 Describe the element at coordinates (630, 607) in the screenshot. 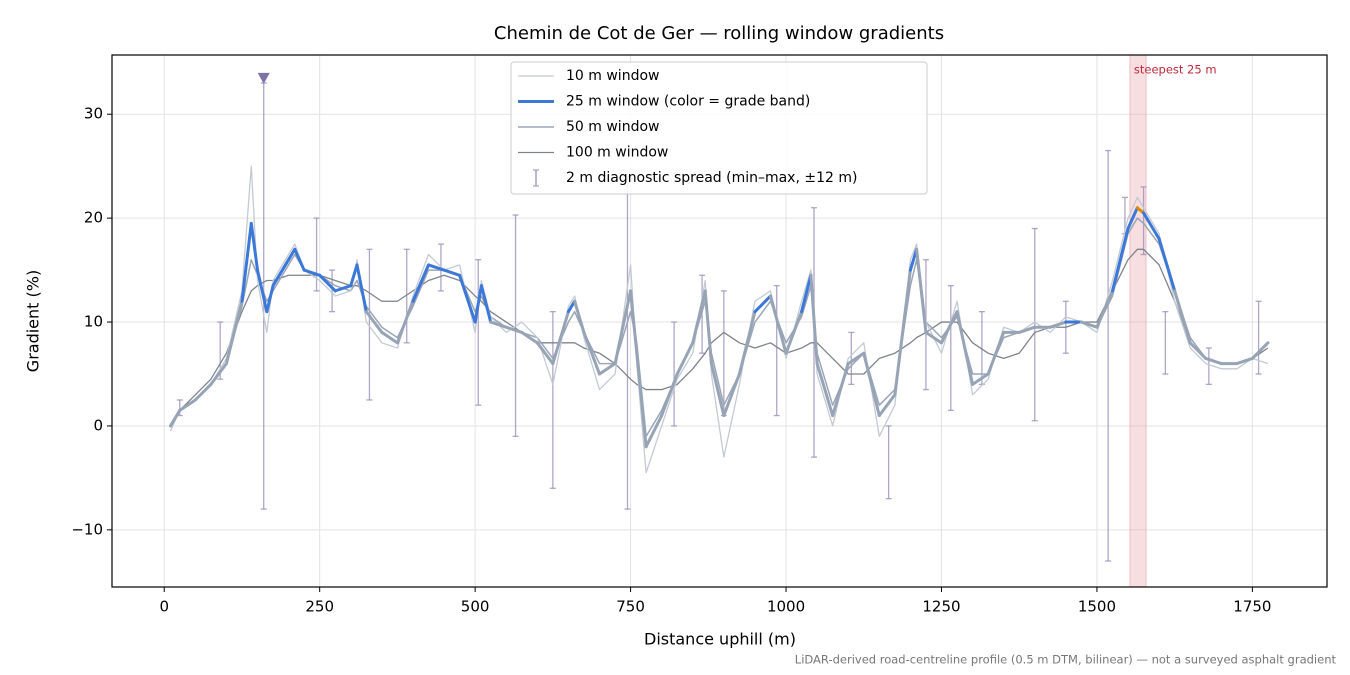

I see `x-tick-label: 750` at that location.